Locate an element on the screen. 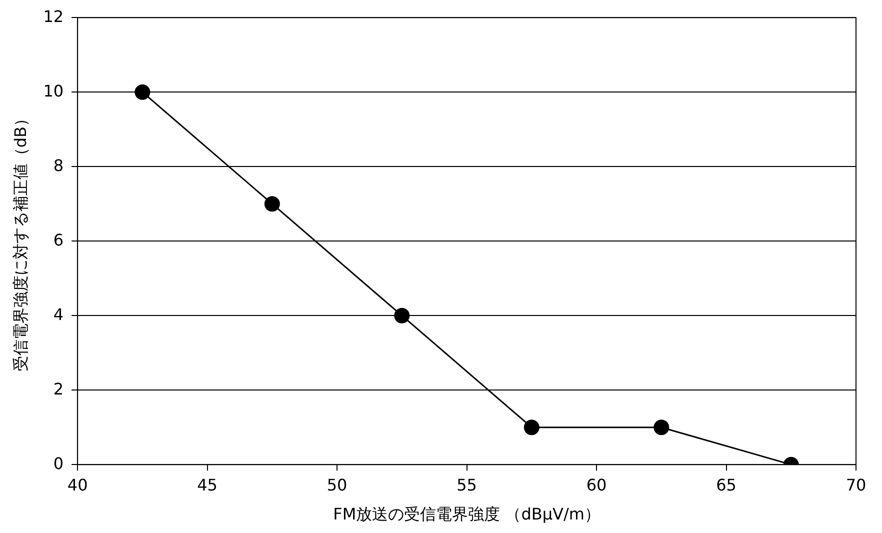 This screenshot has width=882, height=533. x-tick-label: 45 is located at coordinates (207, 484).